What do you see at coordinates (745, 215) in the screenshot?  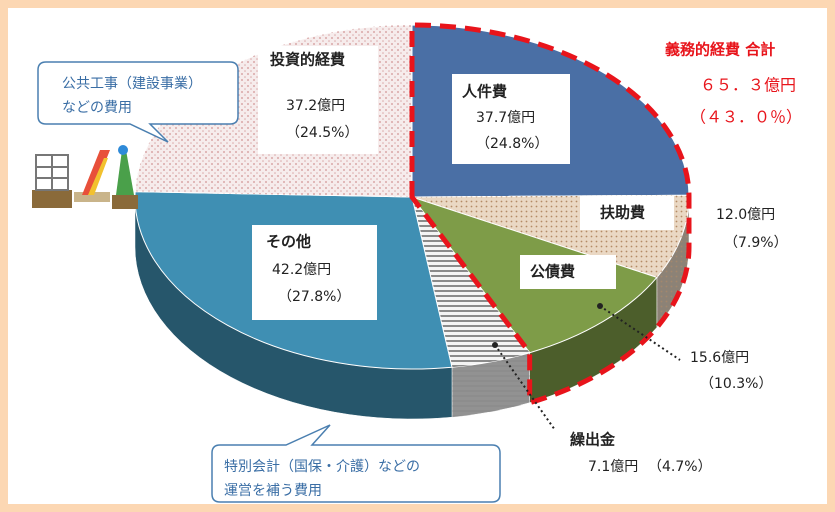 I see `value-label: 12.0億円` at bounding box center [745, 215].